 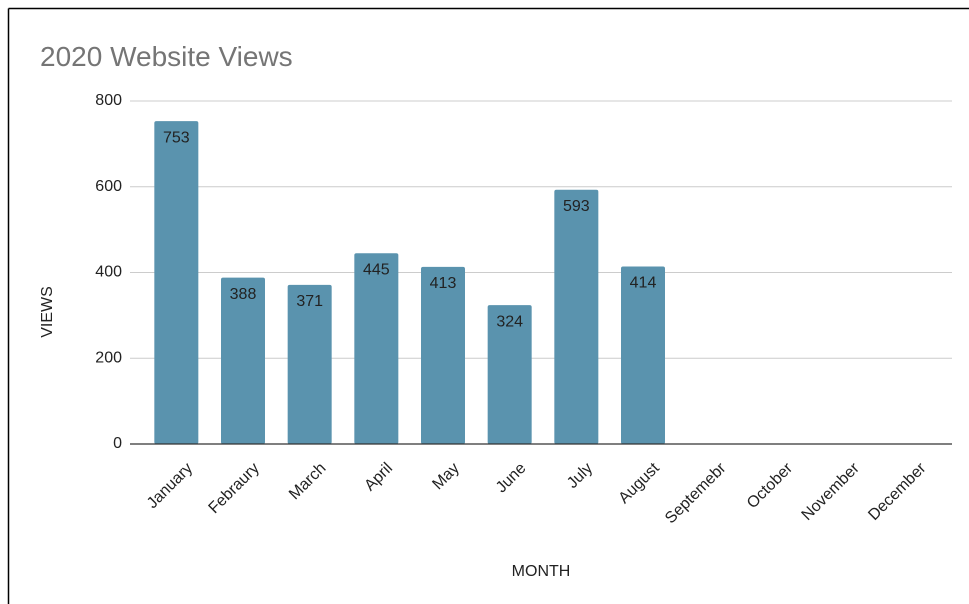 I want to click on y-tick-label: 200, so click(x=108, y=357).